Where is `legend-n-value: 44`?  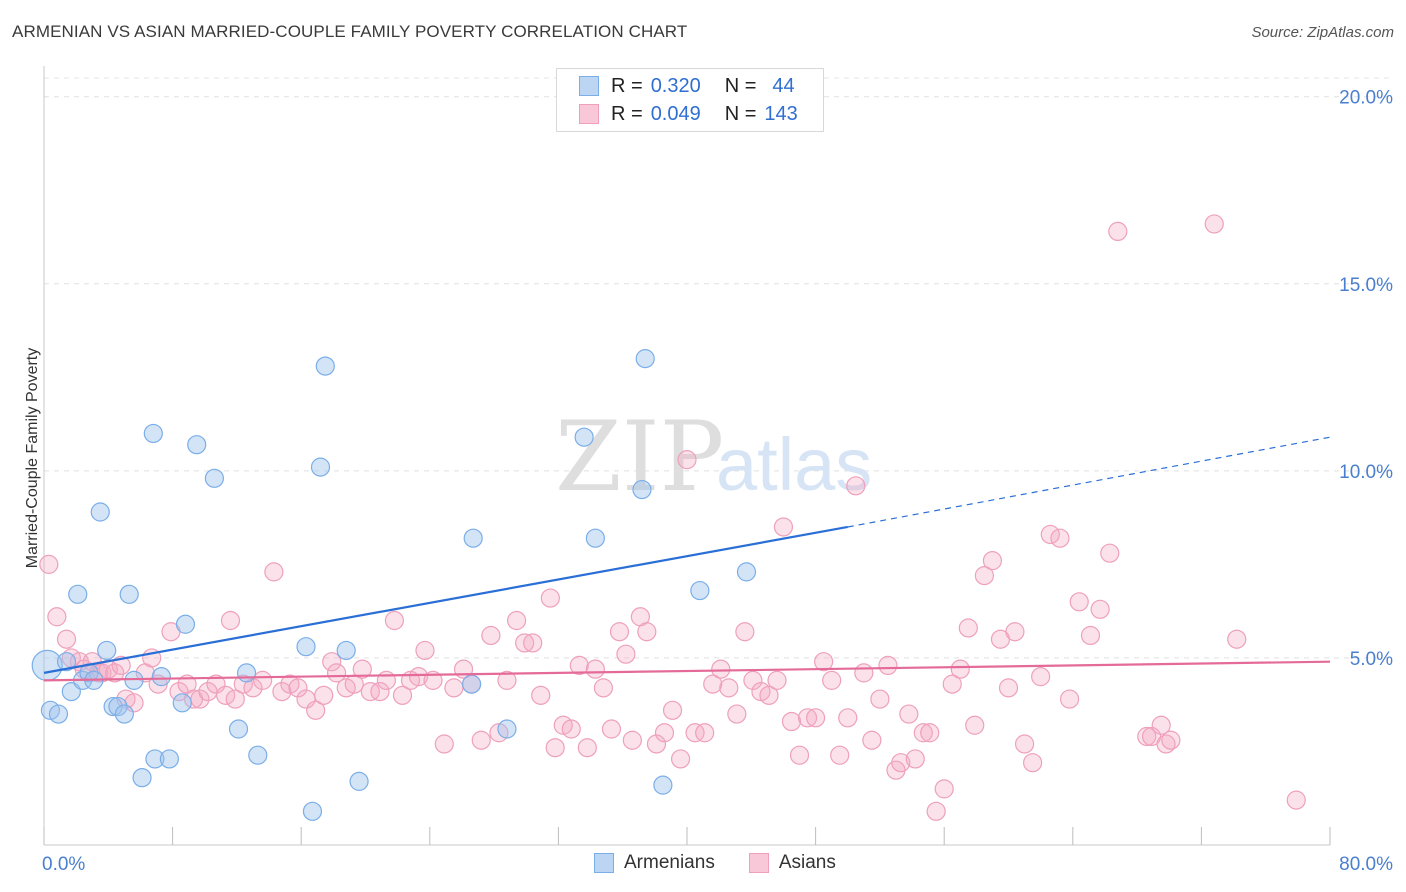
legend-n-value: 44 is located at coordinates (783, 85).